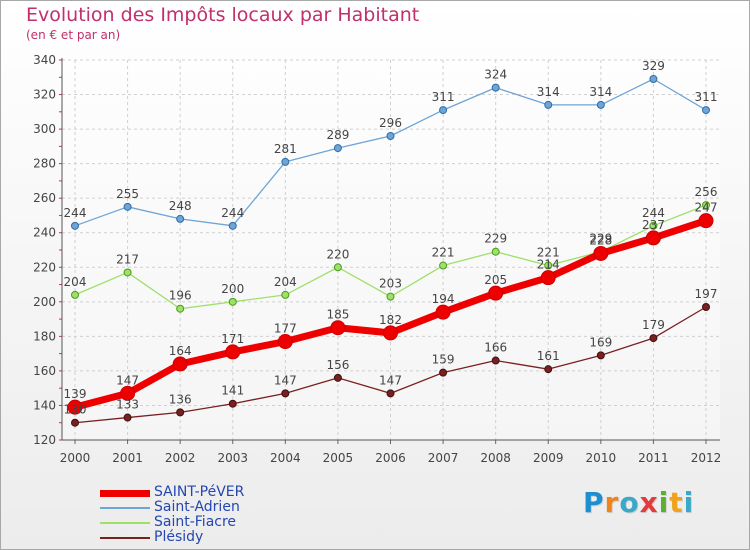  What do you see at coordinates (75, 458) in the screenshot?
I see `x-tick-label: 2000` at bounding box center [75, 458].